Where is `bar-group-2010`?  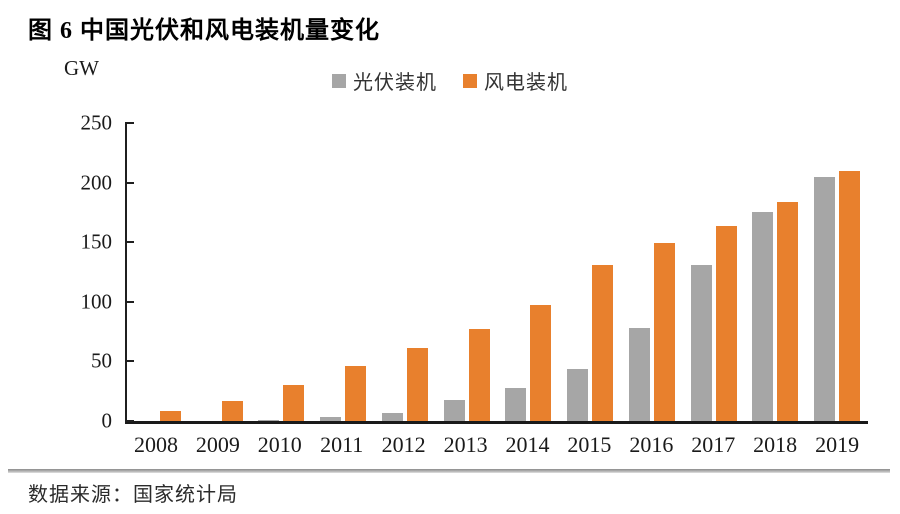 bar-group-2010 is located at coordinates (282, 272).